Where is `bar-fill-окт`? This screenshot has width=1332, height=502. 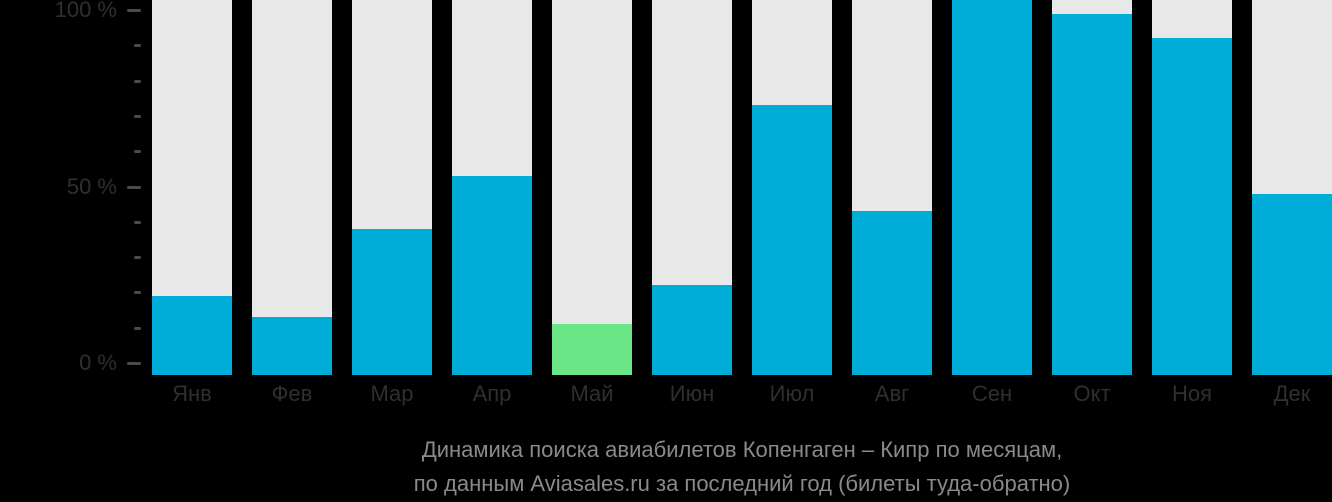
bar-fill-окт is located at coordinates (1092, 194).